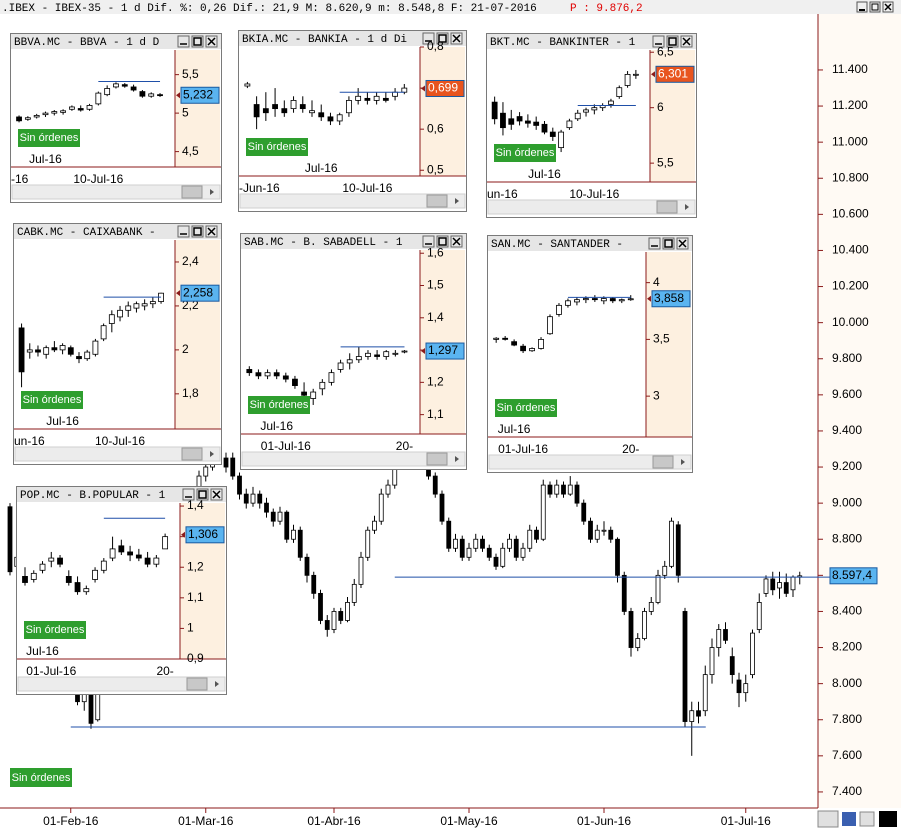 This screenshot has height=831, width=901. What do you see at coordinates (686, 41) in the screenshot?
I see `button-icon` at bounding box center [686, 41].